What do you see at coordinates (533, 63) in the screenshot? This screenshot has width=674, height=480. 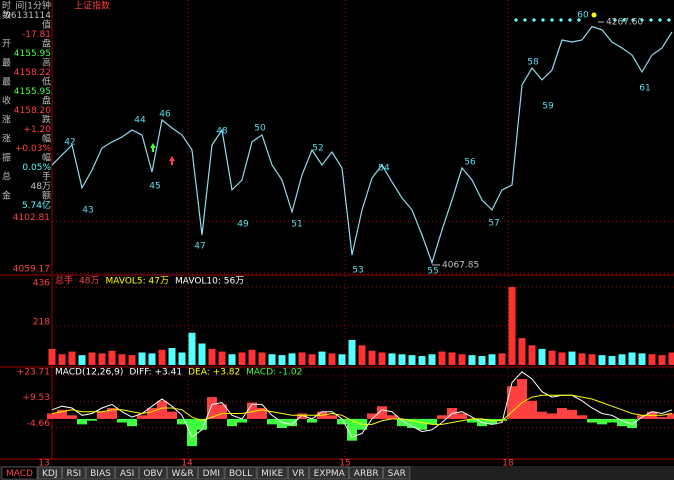 I see `wave-label: 58` at bounding box center [533, 63].